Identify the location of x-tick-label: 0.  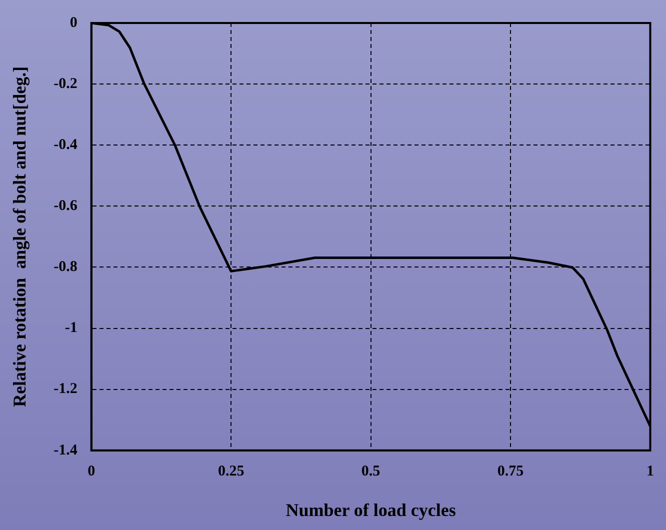
(92, 471).